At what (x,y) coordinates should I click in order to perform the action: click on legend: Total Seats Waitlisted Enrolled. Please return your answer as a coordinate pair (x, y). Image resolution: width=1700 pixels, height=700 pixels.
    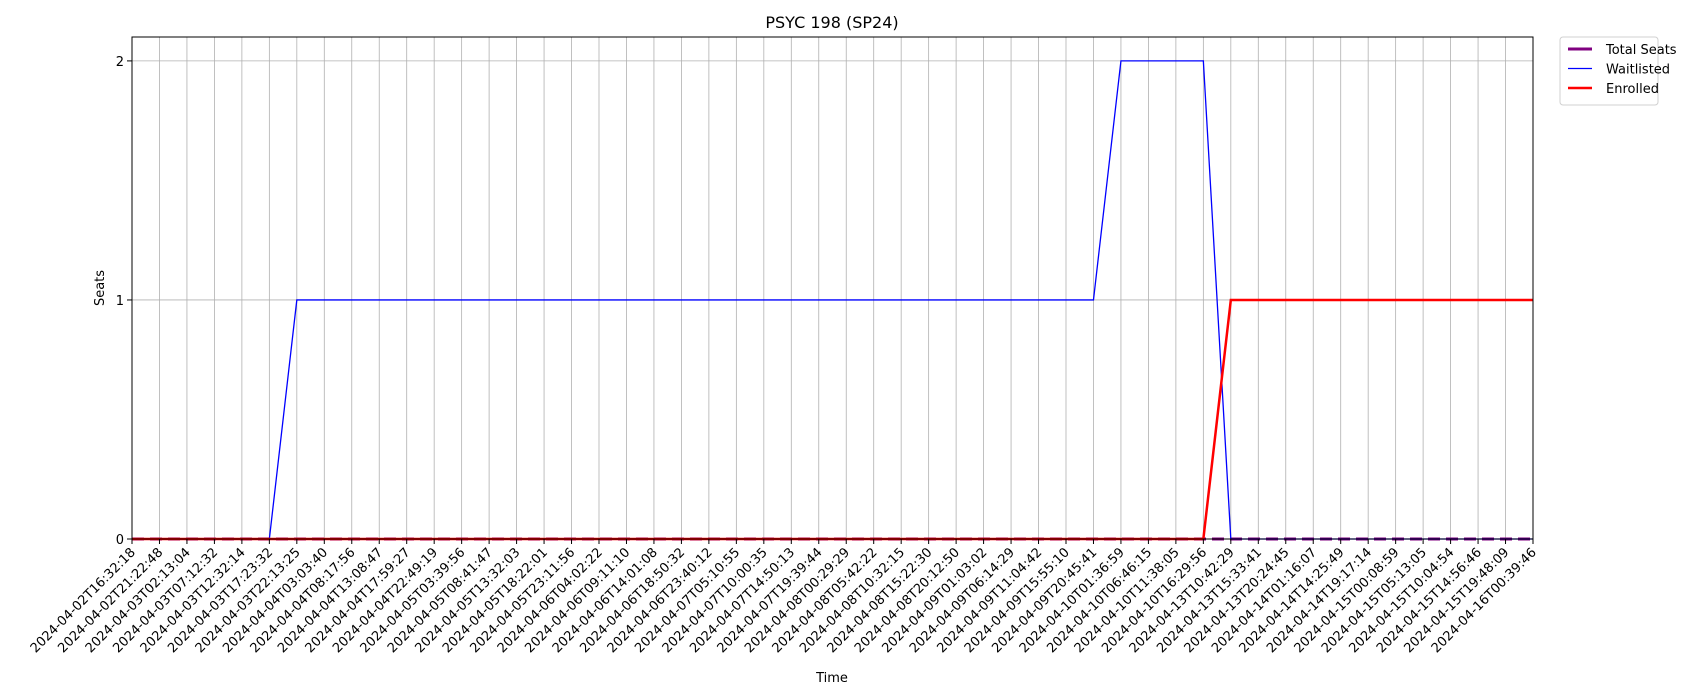
    Looking at the image, I should click on (1618, 71).